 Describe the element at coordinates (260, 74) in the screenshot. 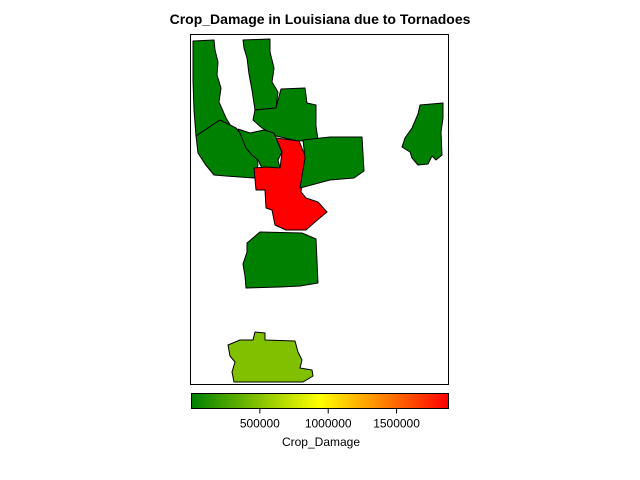

I see `region-north-mid-strip` at that location.